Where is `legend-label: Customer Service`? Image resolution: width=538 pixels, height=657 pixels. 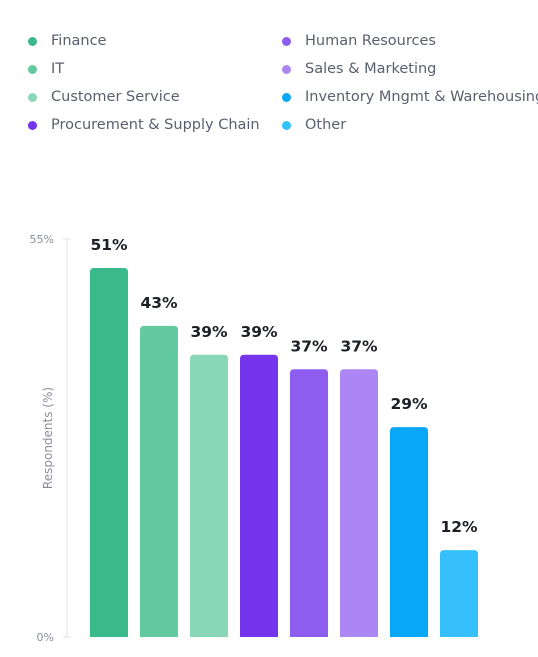 legend-label: Customer Service is located at coordinates (115, 97).